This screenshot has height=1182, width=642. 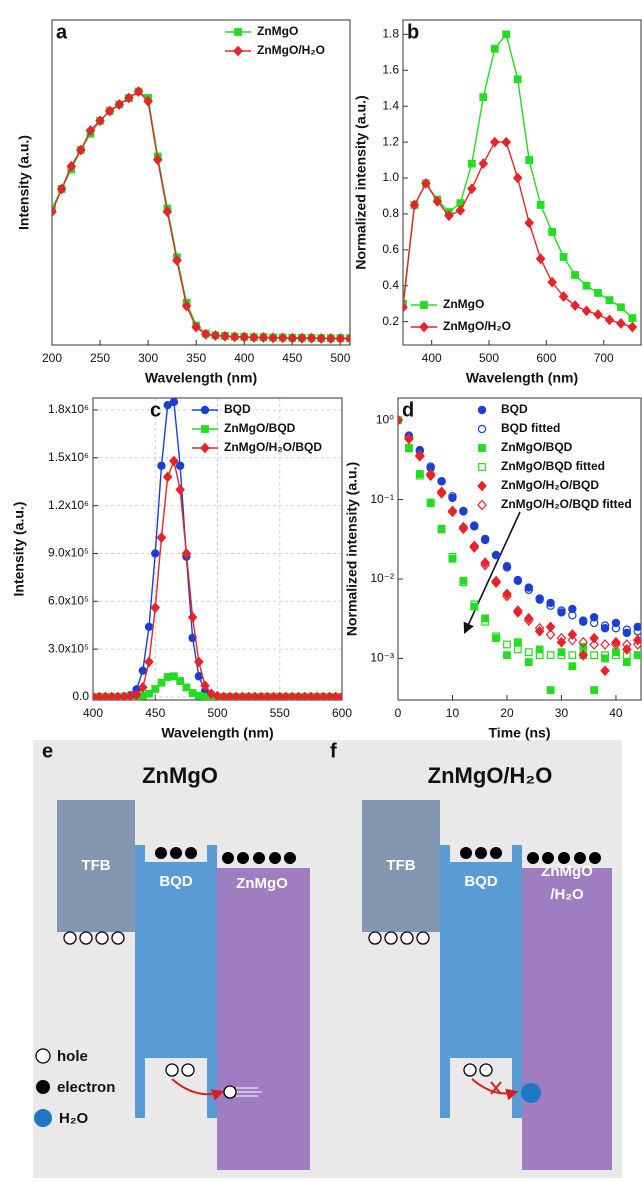 What do you see at coordinates (390, 105) in the screenshot?
I see `y-tick-label: 1.4` at bounding box center [390, 105].